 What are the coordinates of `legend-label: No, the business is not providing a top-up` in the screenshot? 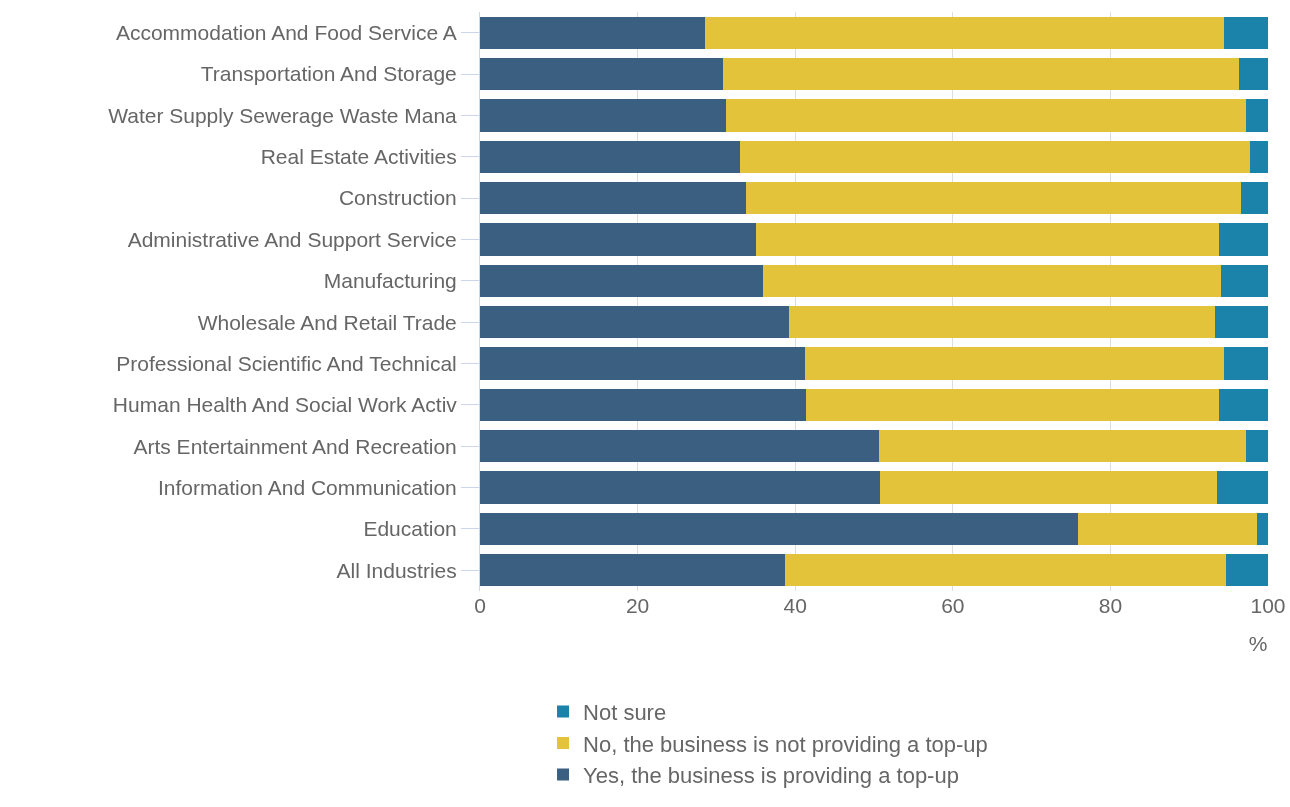 It's located at (785, 744).